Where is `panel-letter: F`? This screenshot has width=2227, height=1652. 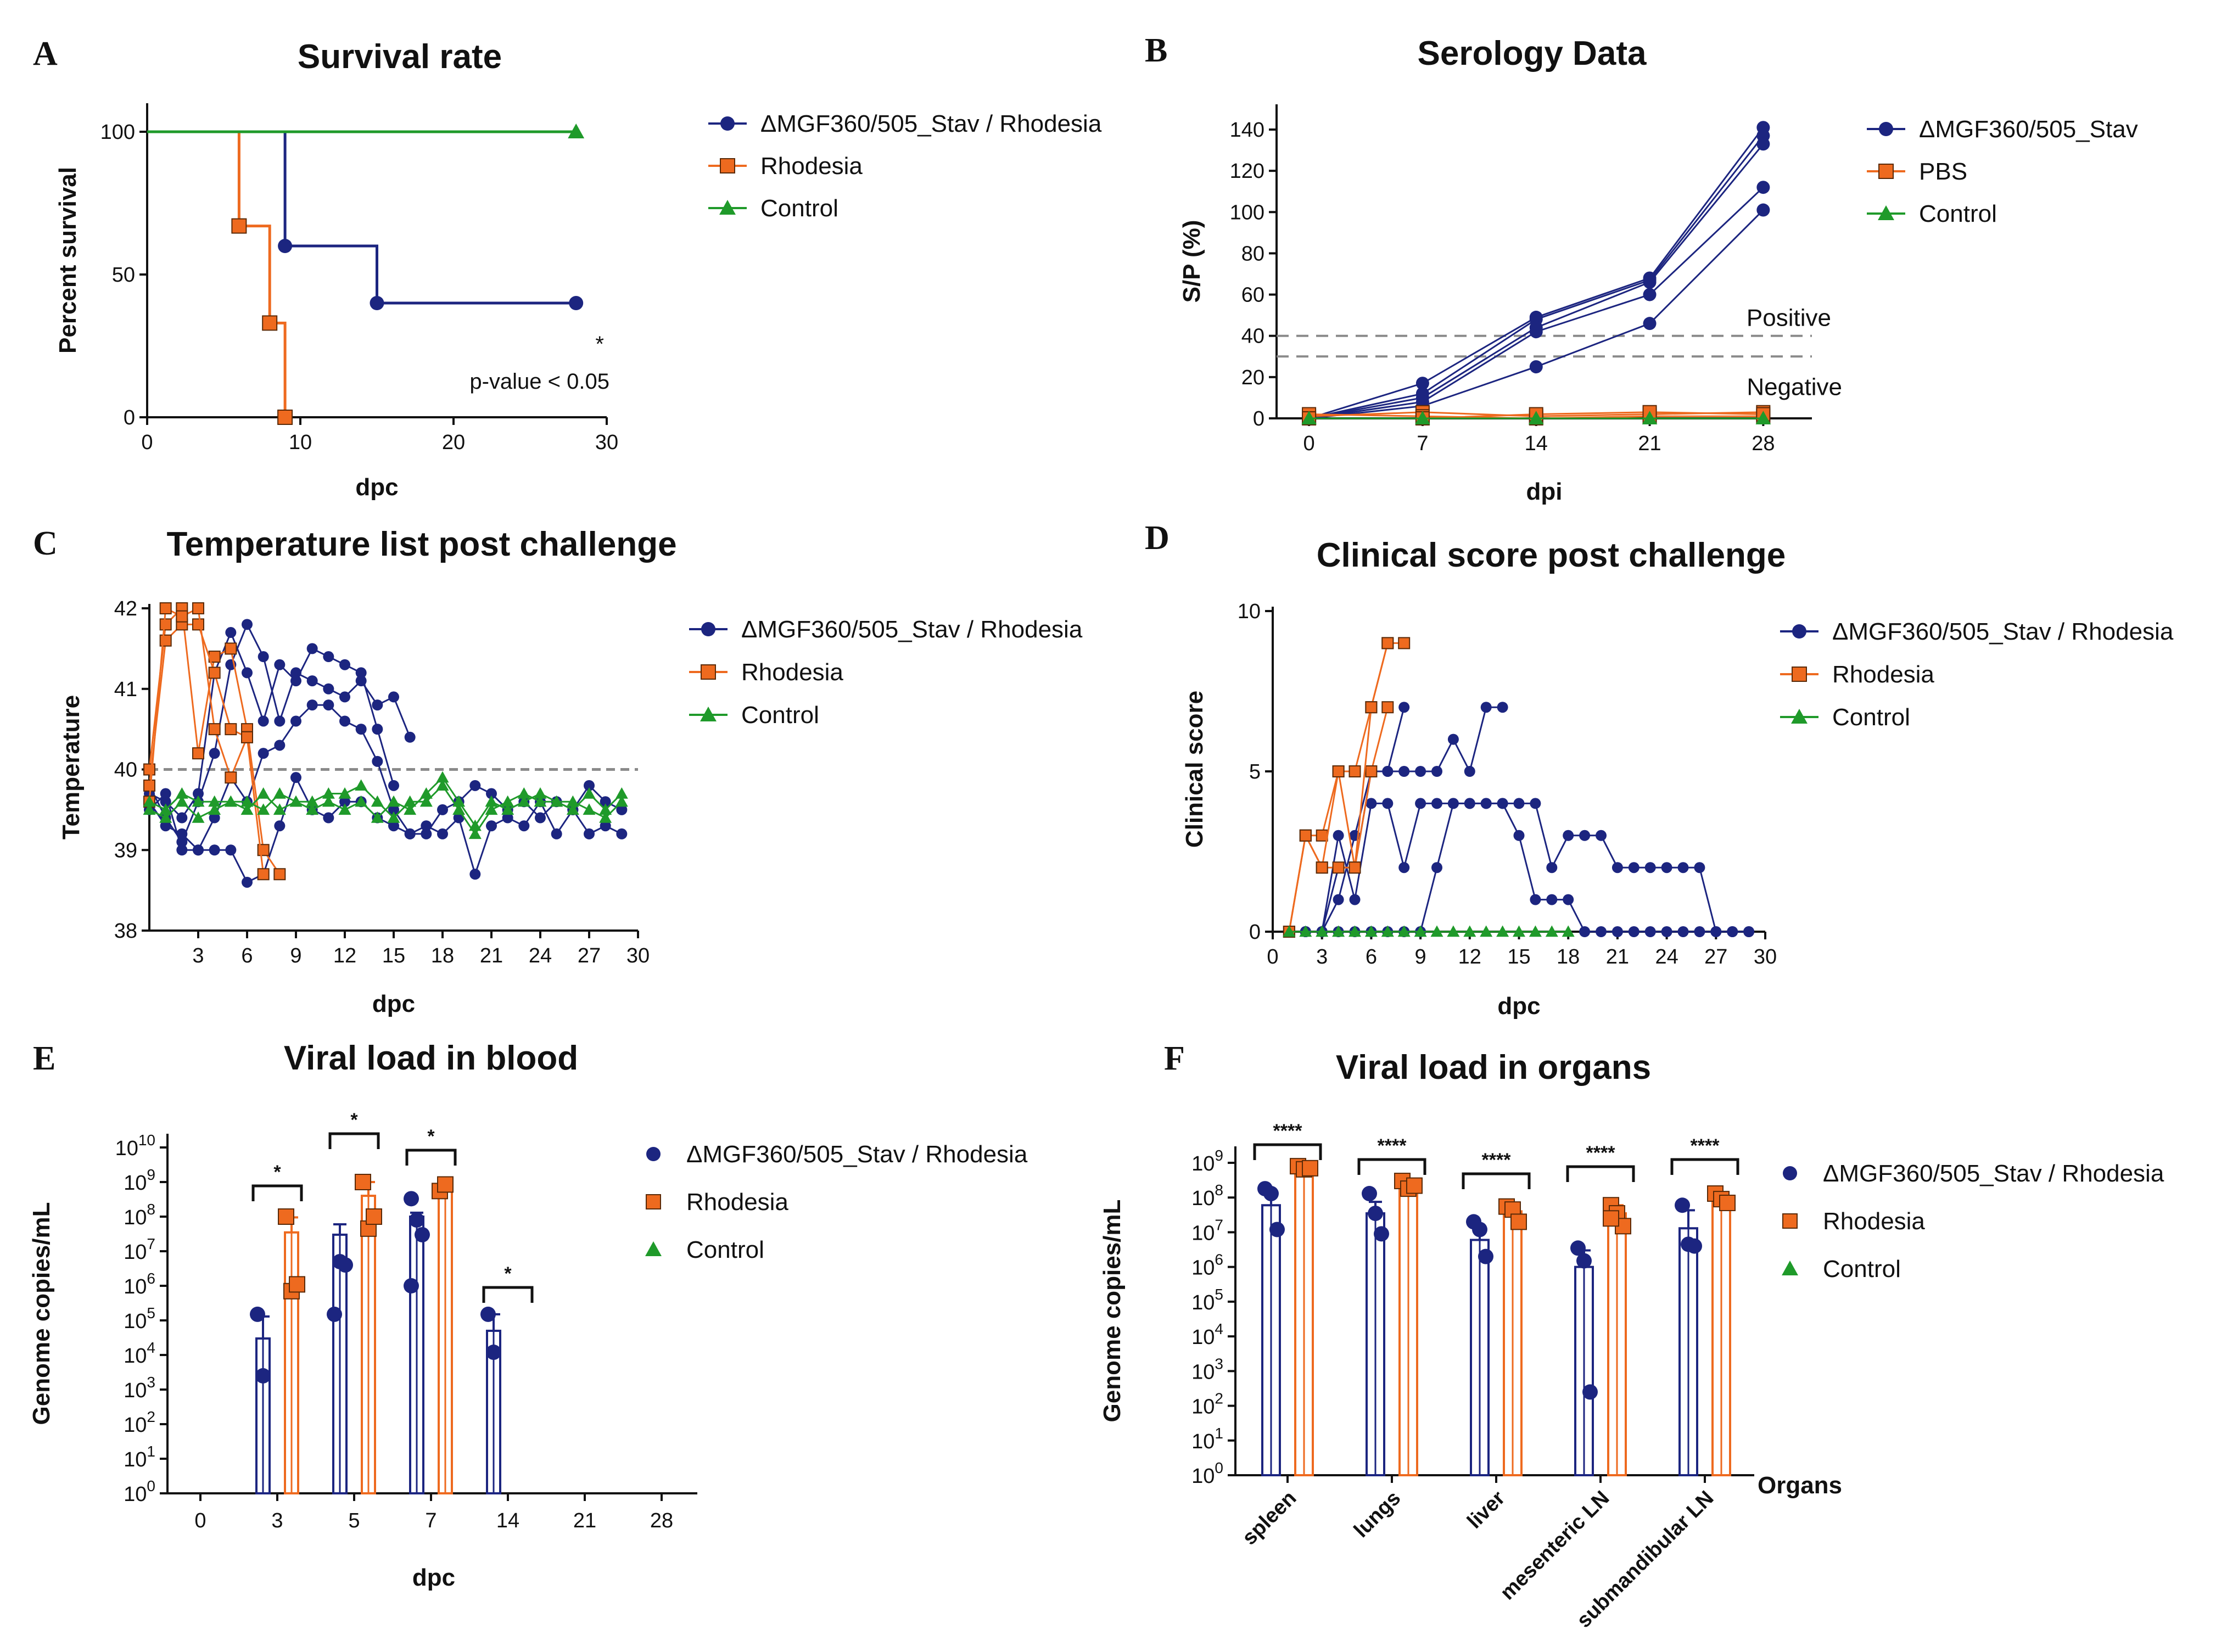 panel-letter: F is located at coordinates (1174, 1058).